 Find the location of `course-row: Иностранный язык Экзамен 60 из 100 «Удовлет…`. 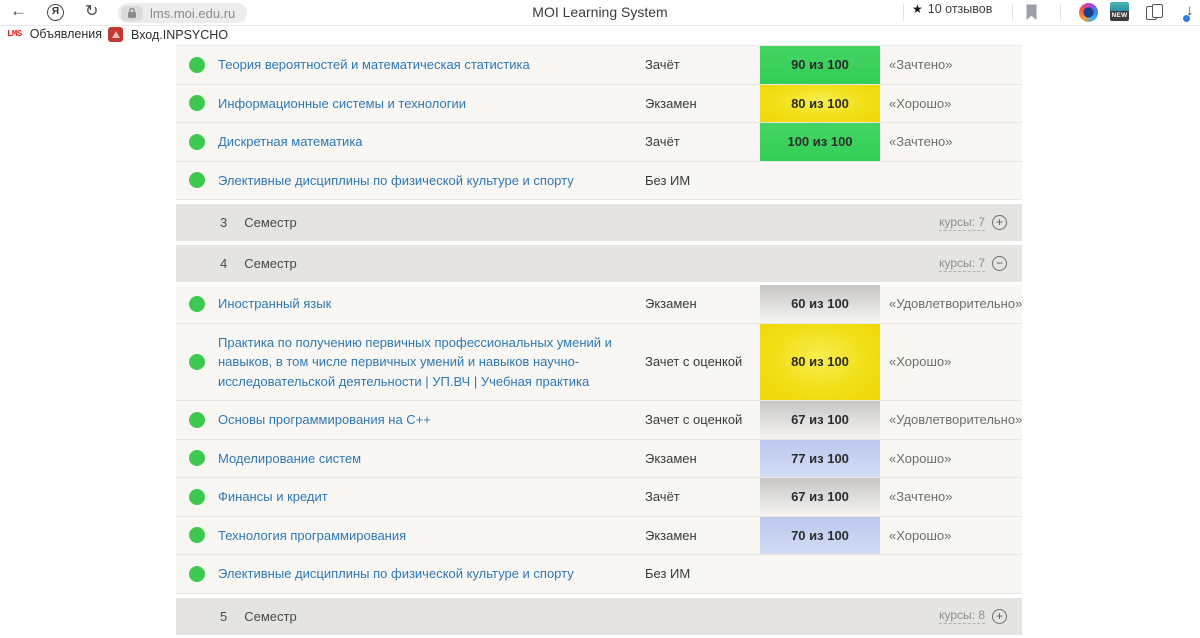

course-row: Иностранный язык Экзамен 60 из 100 «Удовлет… is located at coordinates (599, 304).